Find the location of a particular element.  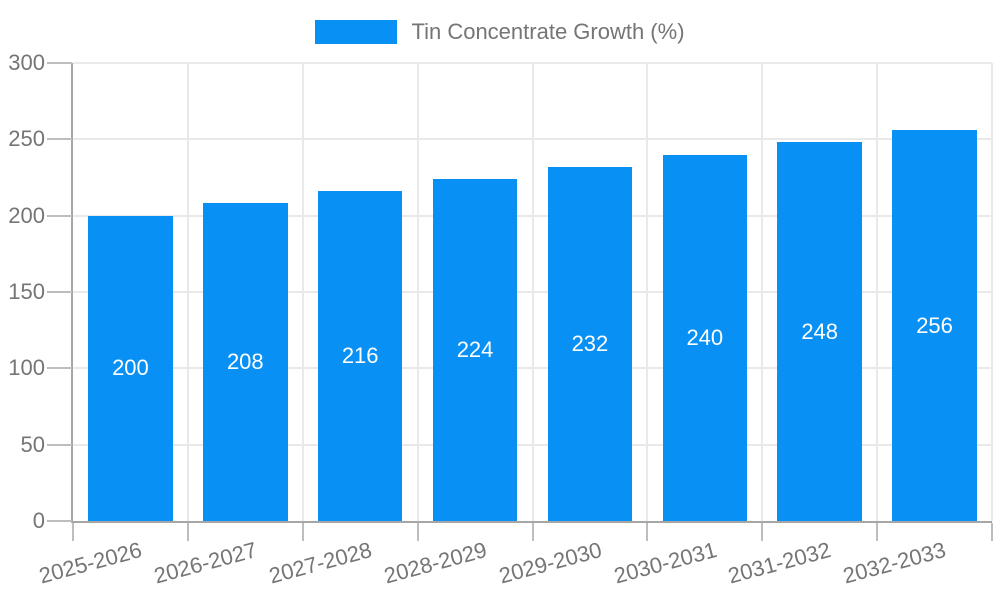

x-tick-label: 2032-2033 is located at coordinates (894, 563).